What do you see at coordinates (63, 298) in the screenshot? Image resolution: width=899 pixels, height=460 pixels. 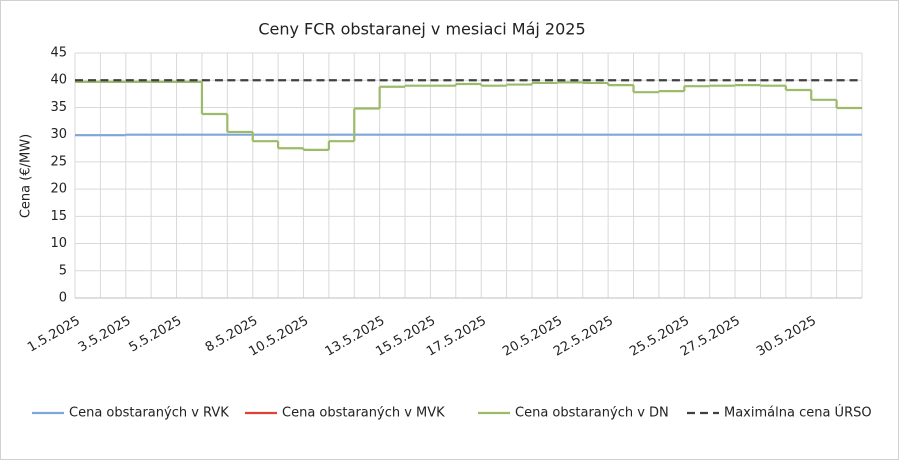 I see `y-tick-label: 0` at bounding box center [63, 298].